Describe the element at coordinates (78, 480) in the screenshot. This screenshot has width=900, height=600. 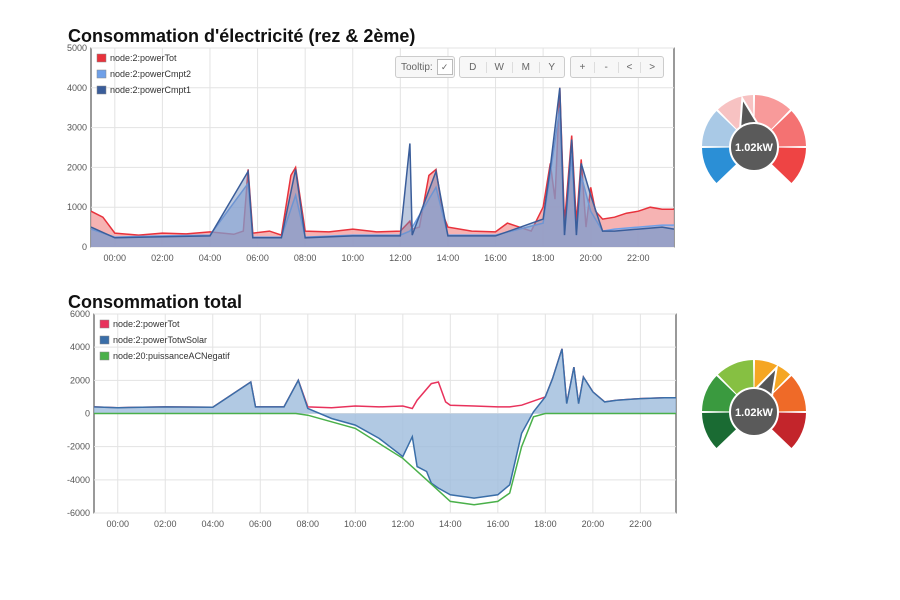
I see `y-tick-label: -4000` at that location.